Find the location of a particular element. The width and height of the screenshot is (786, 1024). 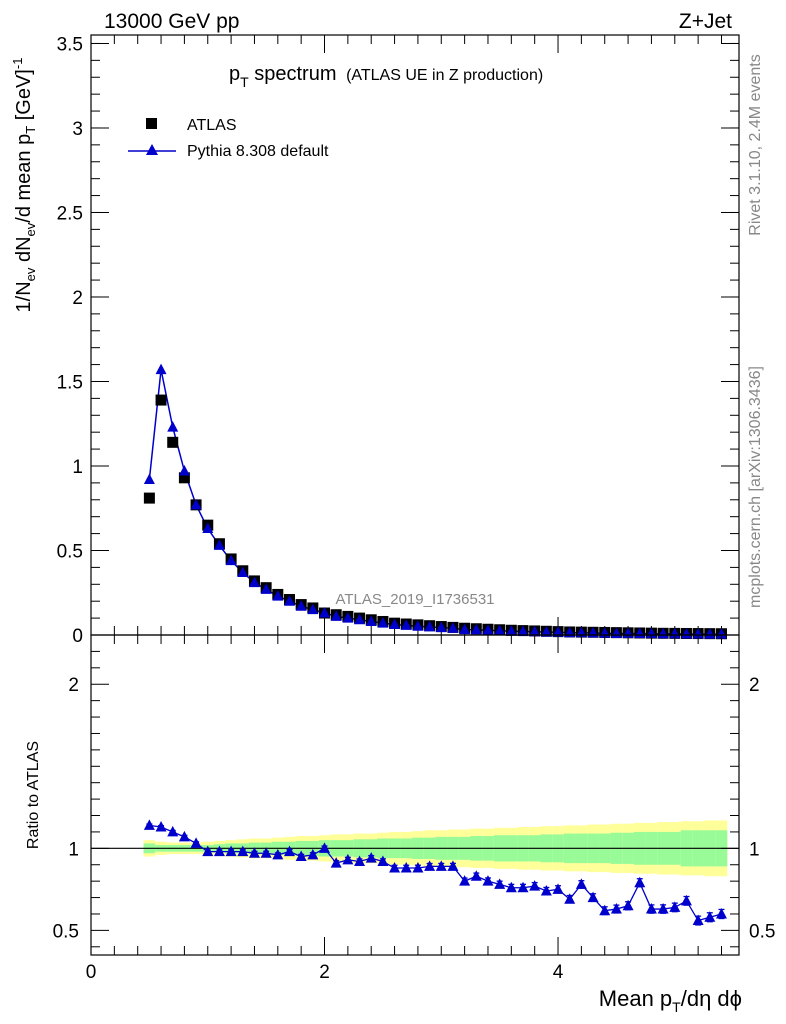

plot-title: pT spectrum (ATLAS UE in Z production) is located at coordinates (386, 76).